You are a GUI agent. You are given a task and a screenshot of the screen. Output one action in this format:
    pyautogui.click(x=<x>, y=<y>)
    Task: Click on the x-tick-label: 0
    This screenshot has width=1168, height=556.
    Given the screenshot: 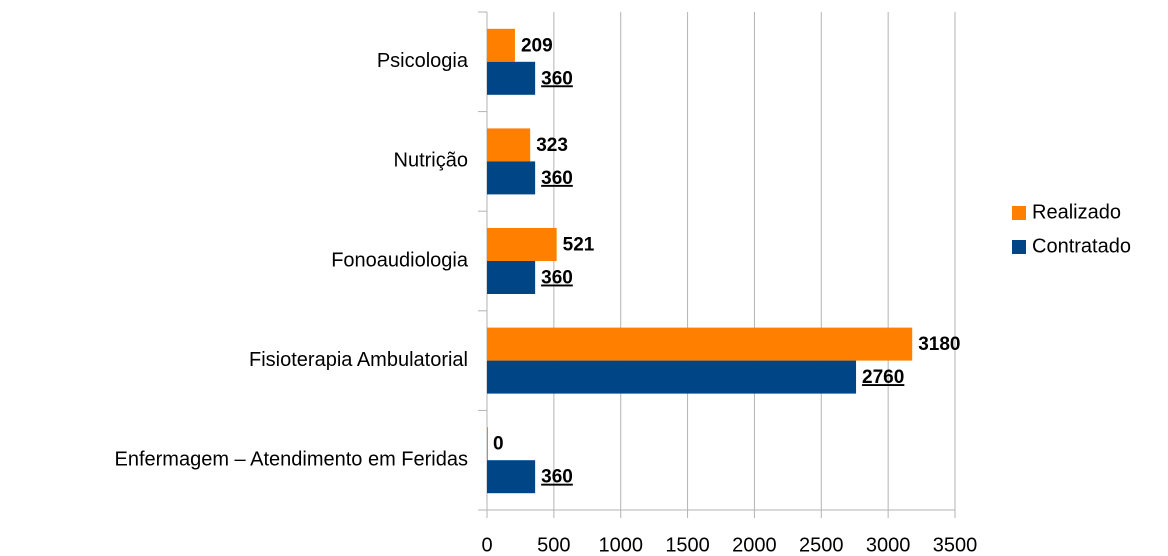 What is the action you would take?
    pyautogui.click(x=486, y=545)
    